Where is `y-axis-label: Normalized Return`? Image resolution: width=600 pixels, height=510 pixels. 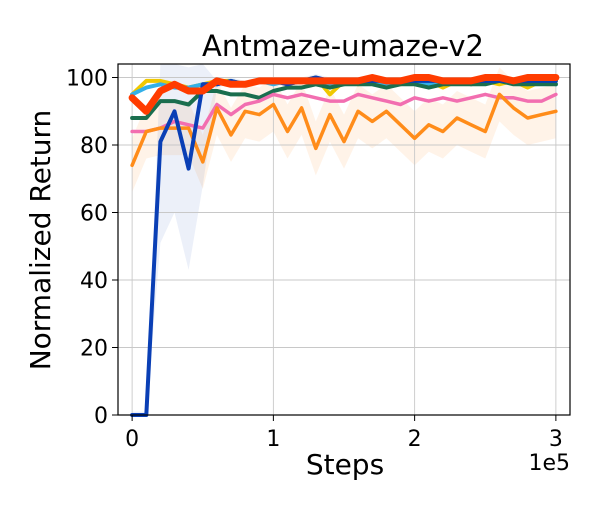 y-axis-label: Normalized Return is located at coordinates (40, 240).